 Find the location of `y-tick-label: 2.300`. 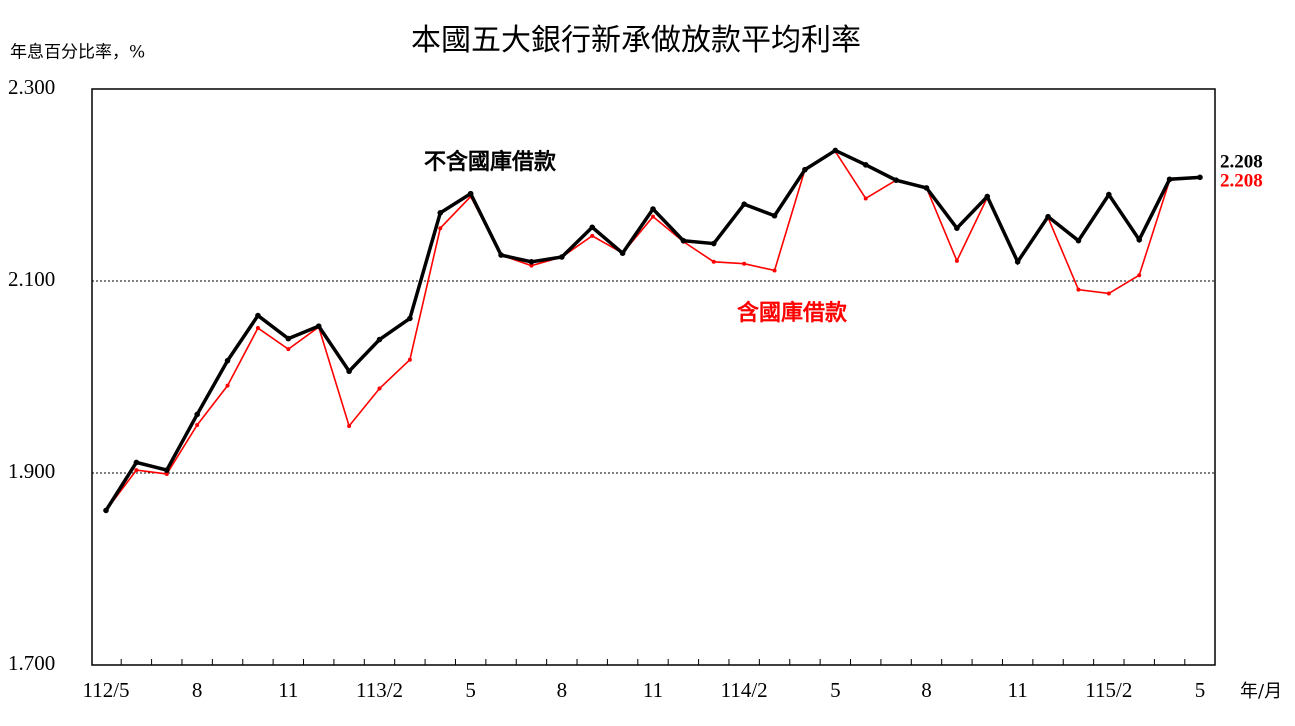

y-tick-label: 2.300 is located at coordinates (31, 87).